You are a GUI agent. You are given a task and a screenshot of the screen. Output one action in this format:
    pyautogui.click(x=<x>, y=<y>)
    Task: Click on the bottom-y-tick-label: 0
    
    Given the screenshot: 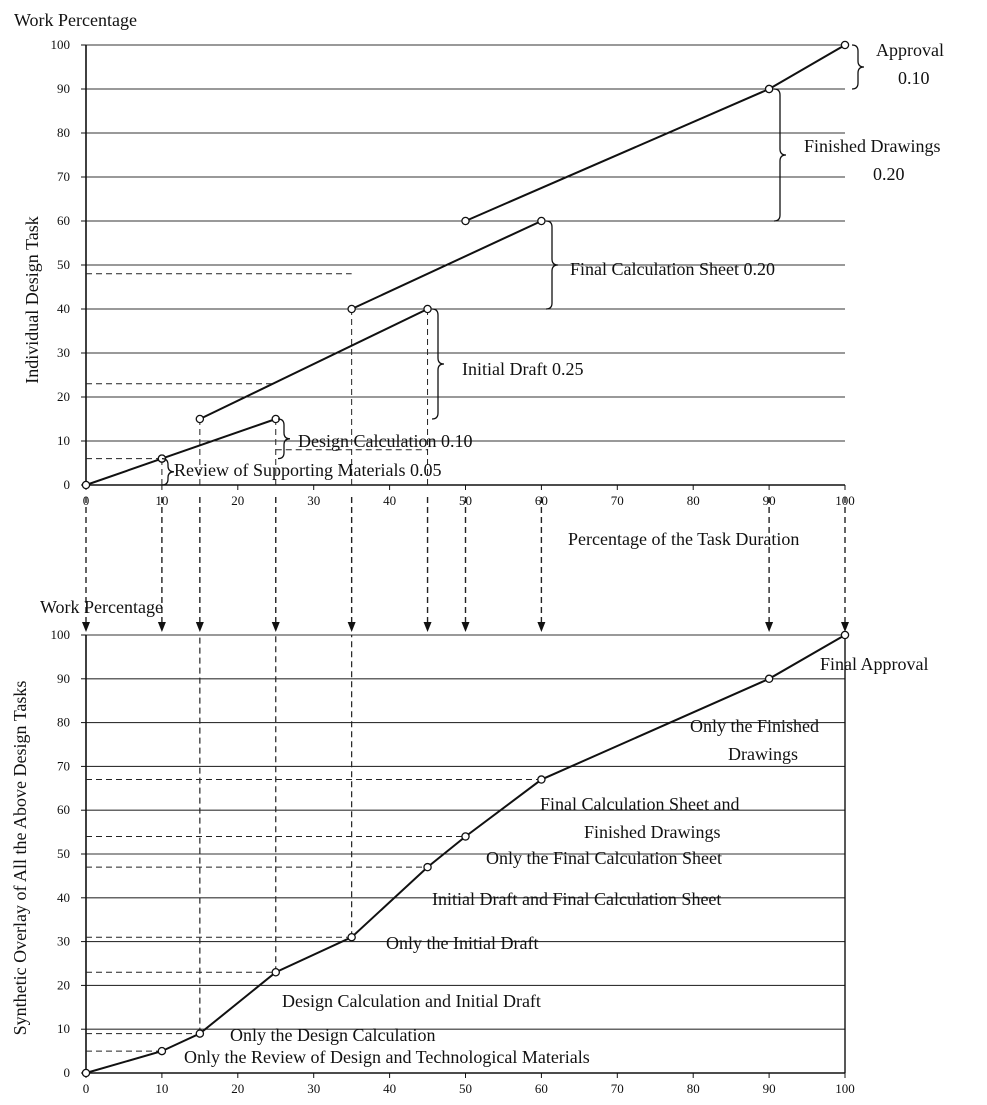 What is the action you would take?
    pyautogui.click(x=67, y=1072)
    